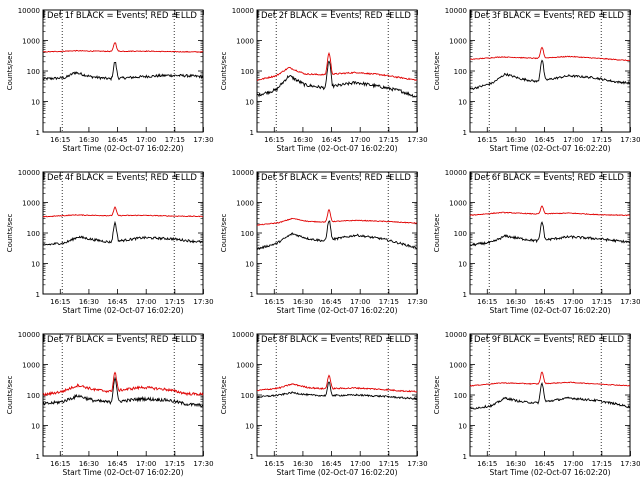  Describe the element at coordinates (122, 16) in the screenshot. I see `chart-title: Det 1f BLACK = Events, RED = LLD` at that location.